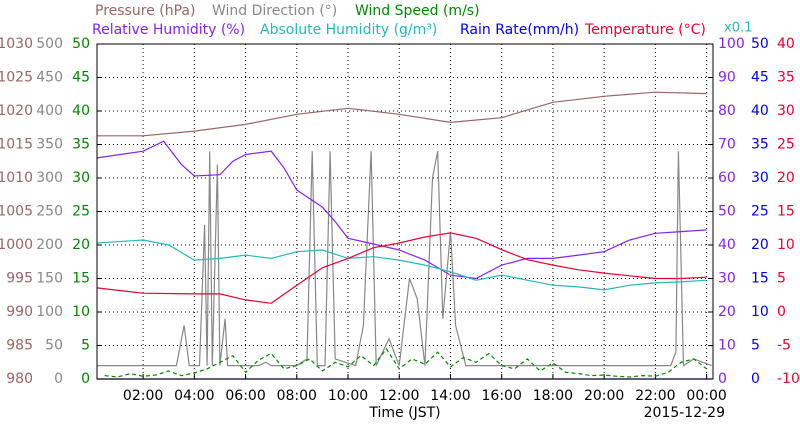 The width and height of the screenshot is (800, 434). I want to click on y-tick-label: 1015, so click(16, 145).